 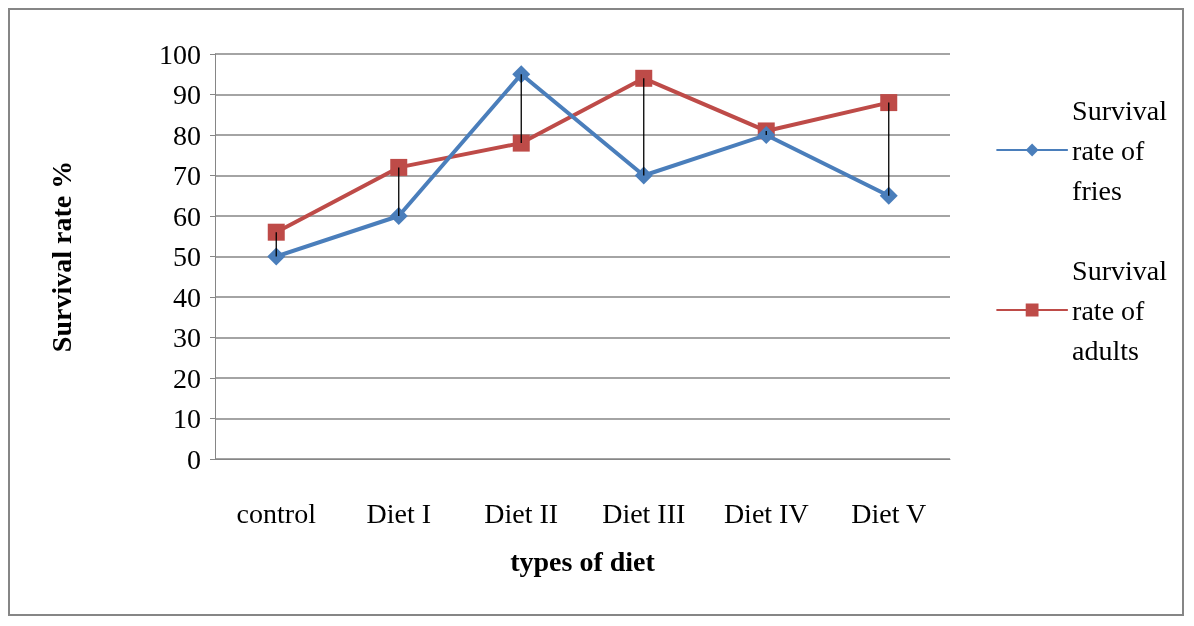 I want to click on y-tick-label: 70, so click(x=187, y=175).